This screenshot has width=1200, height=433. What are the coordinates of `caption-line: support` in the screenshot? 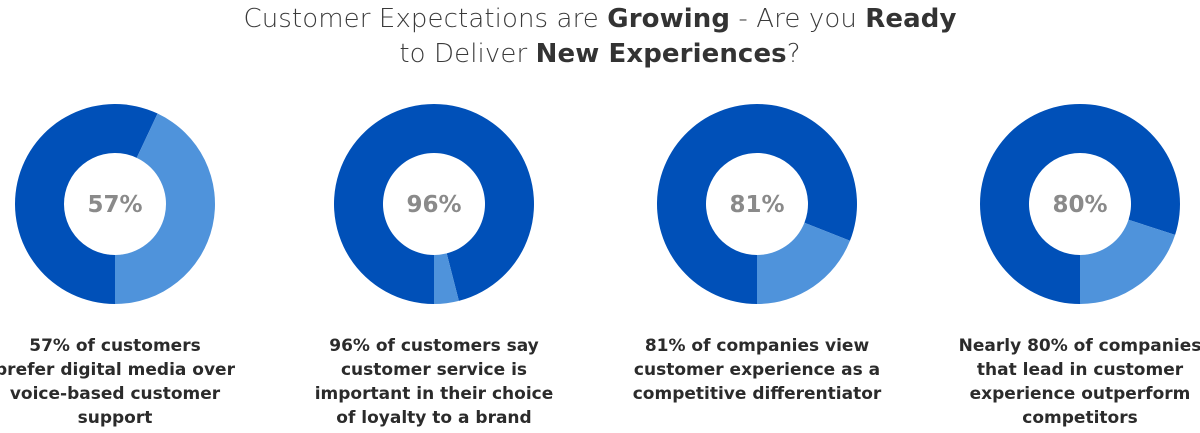 It's located at (115, 418).